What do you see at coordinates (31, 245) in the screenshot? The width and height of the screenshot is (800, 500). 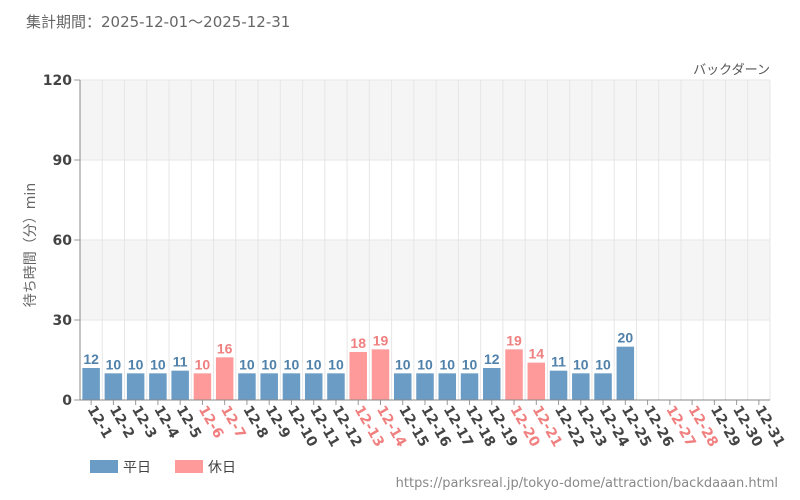 I see `y-axis-label: 待ち時間（分）min` at bounding box center [31, 245].